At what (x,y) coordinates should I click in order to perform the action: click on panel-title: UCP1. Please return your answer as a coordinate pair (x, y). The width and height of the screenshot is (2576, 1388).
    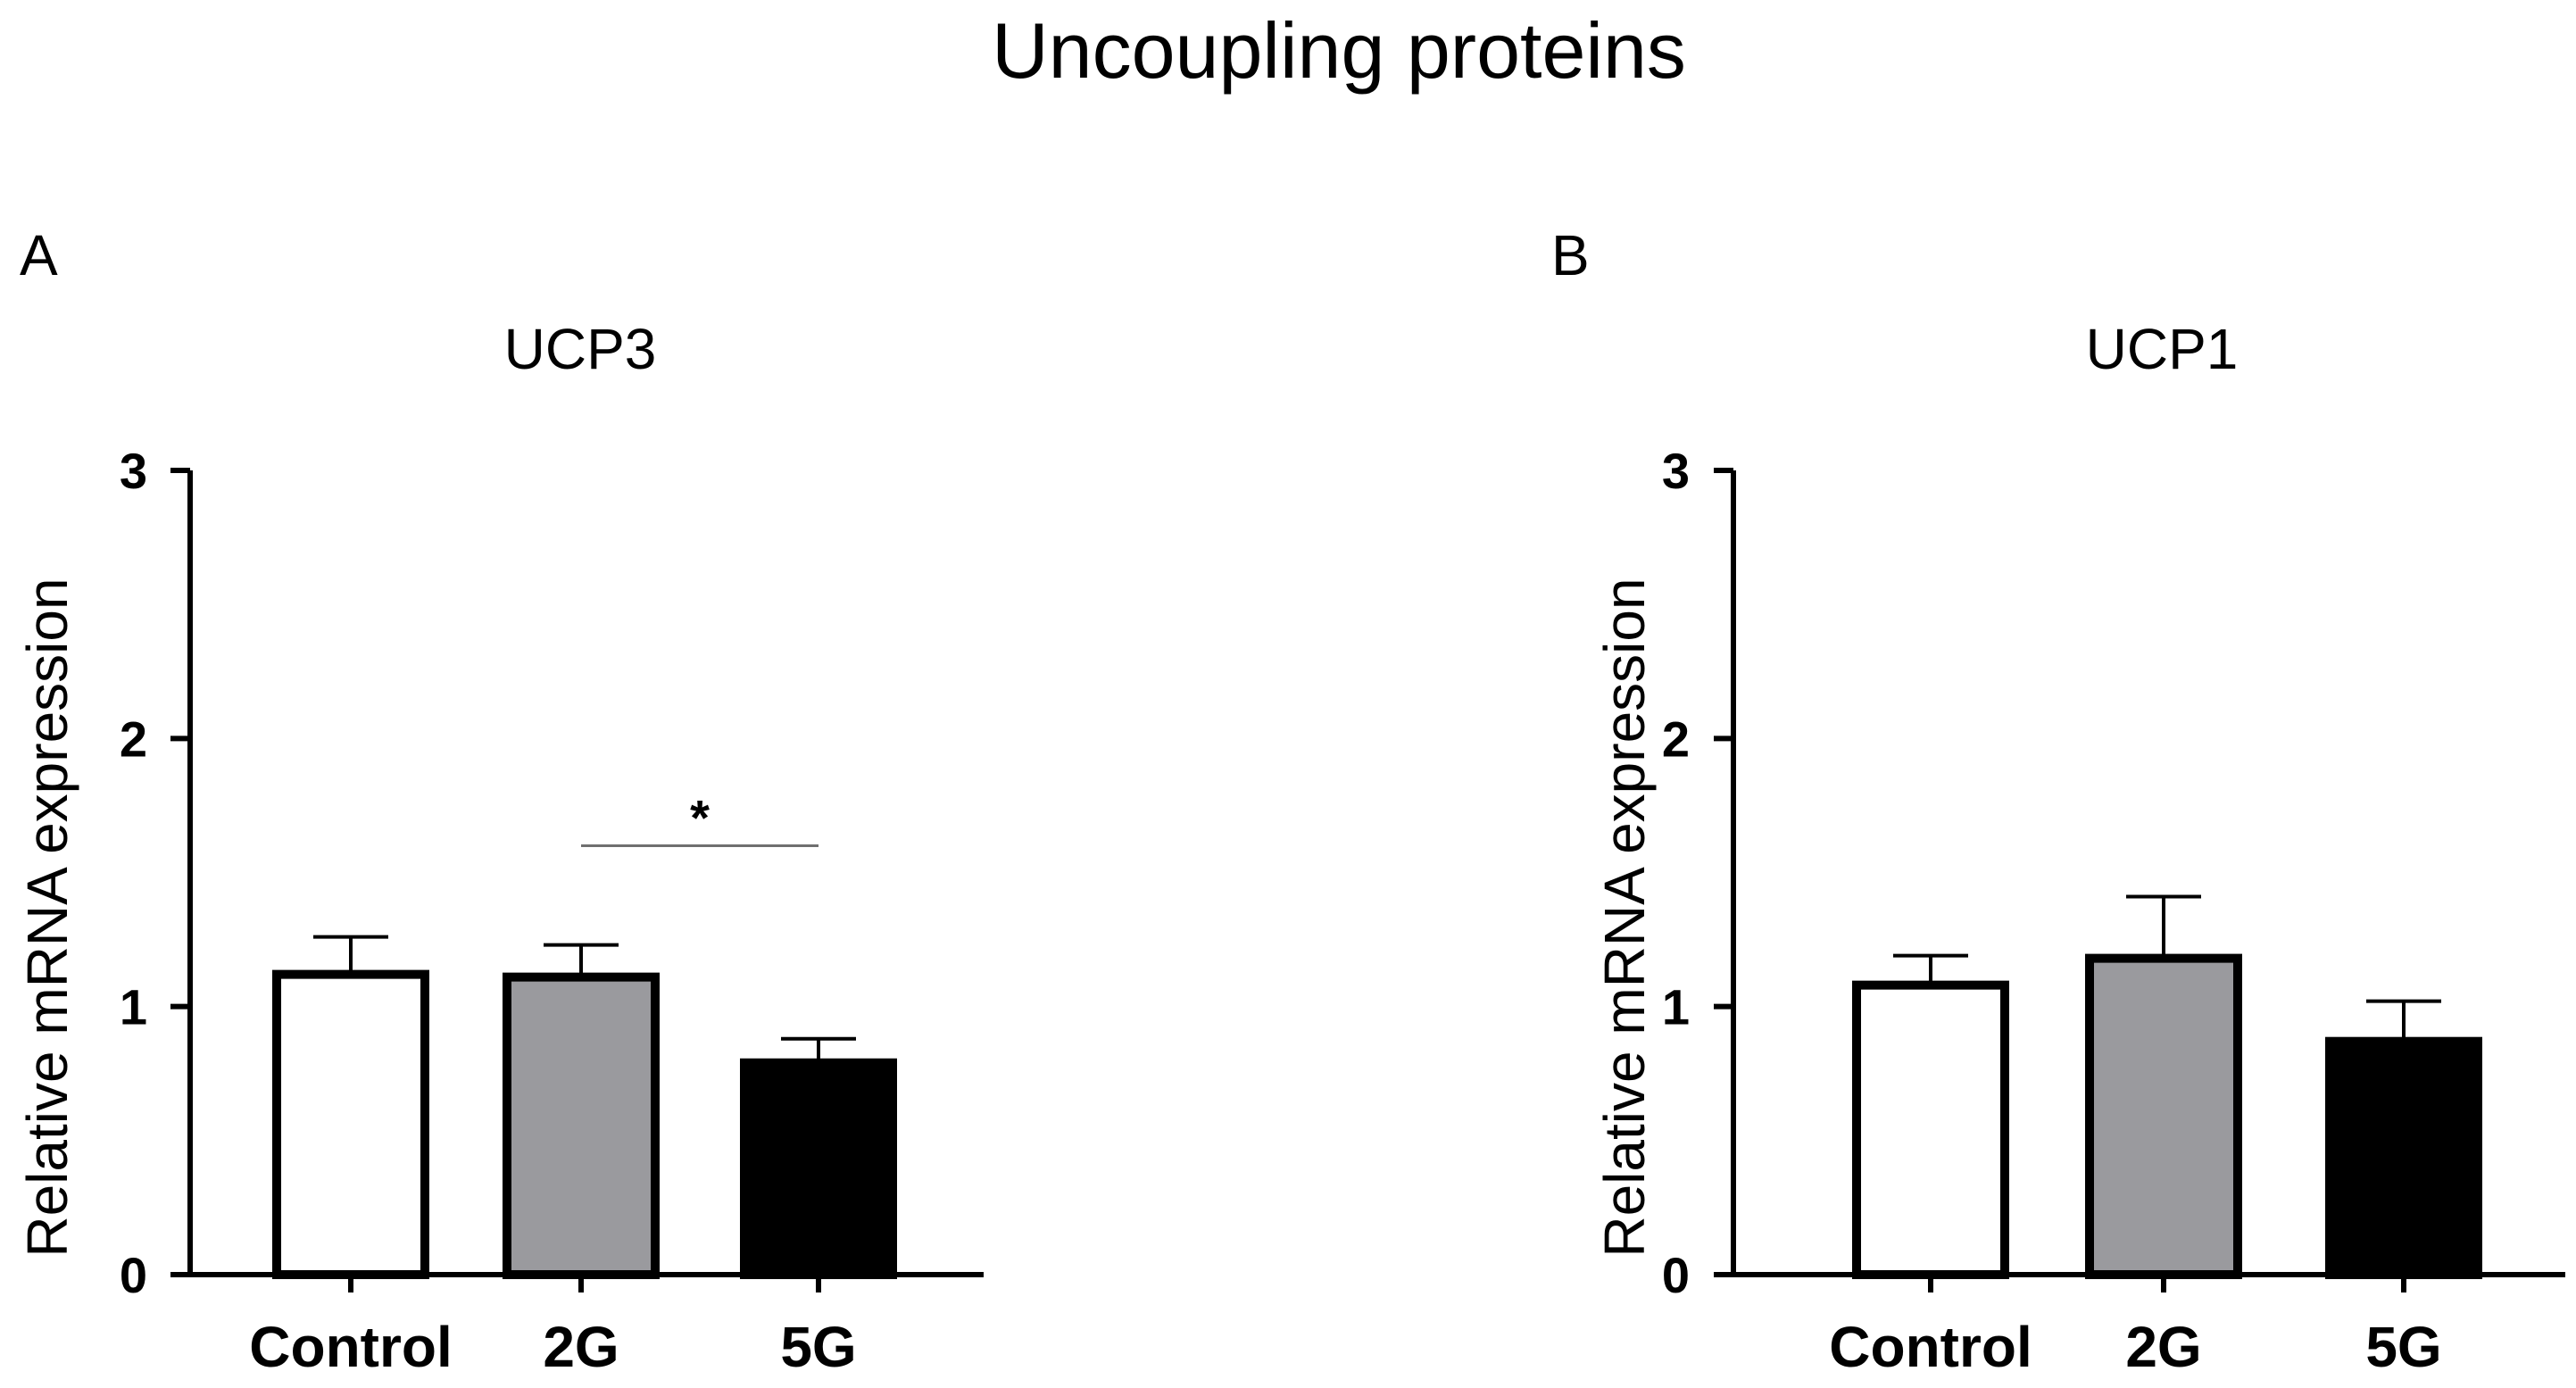
    Looking at the image, I should click on (2162, 349).